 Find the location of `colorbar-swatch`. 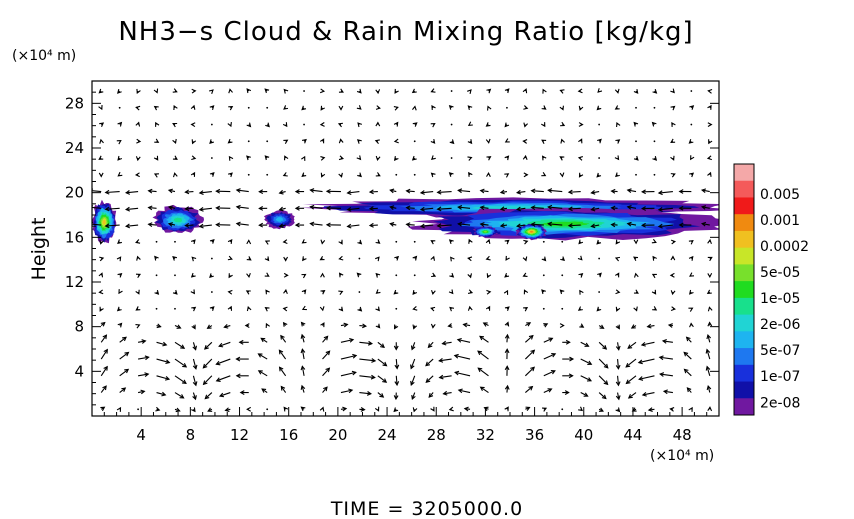

colorbar-swatch is located at coordinates (744, 357).